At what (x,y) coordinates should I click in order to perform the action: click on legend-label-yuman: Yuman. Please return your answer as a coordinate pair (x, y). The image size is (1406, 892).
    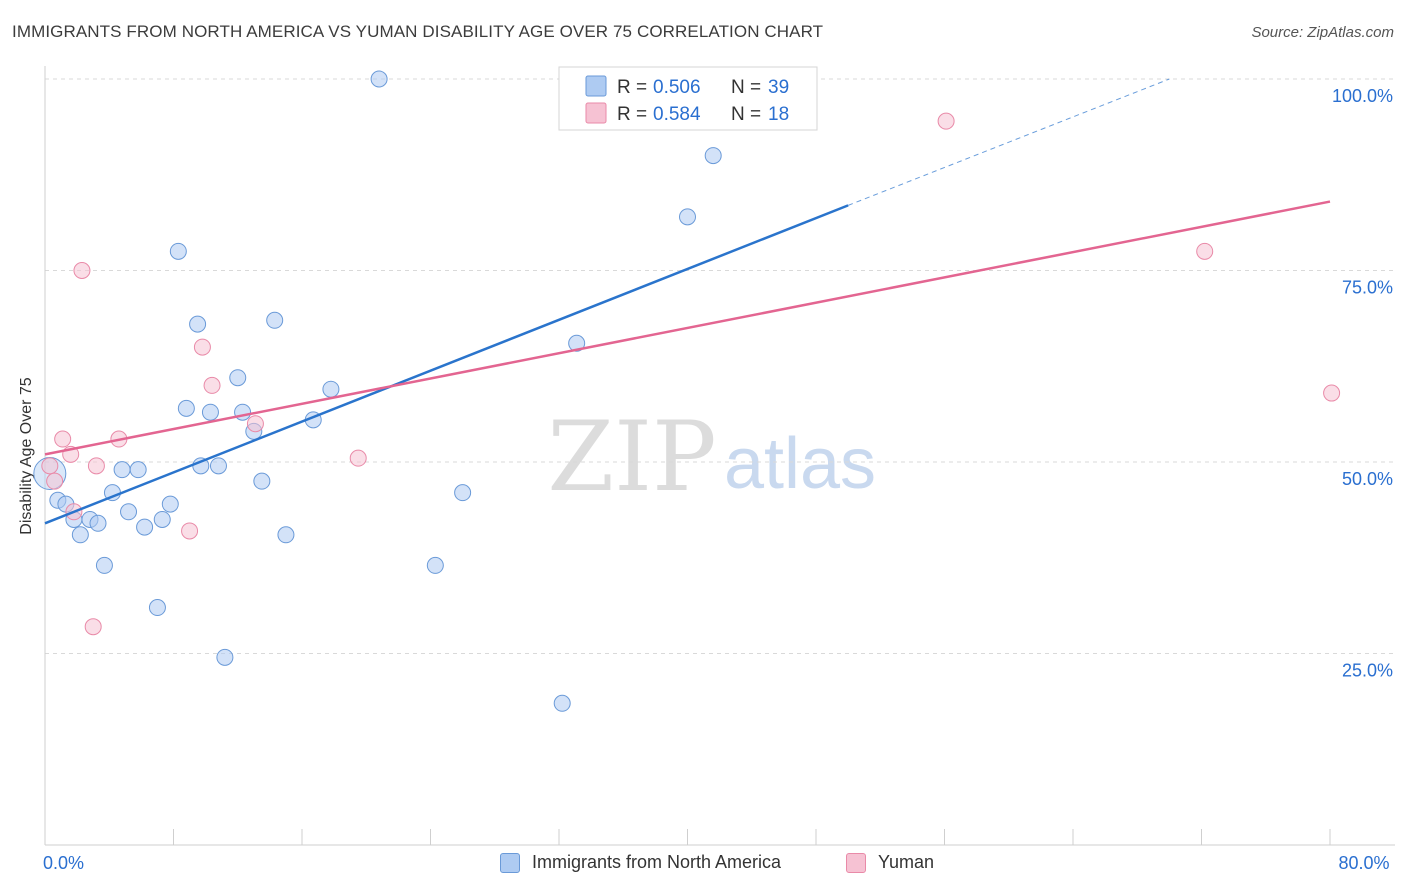
    Looking at the image, I should click on (906, 862).